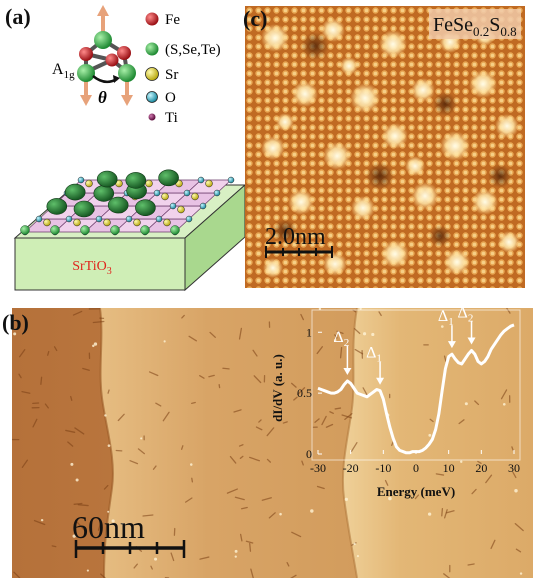  Describe the element at coordinates (108, 527) in the screenshot. I see `scale-bar-label: 60nm` at that location.